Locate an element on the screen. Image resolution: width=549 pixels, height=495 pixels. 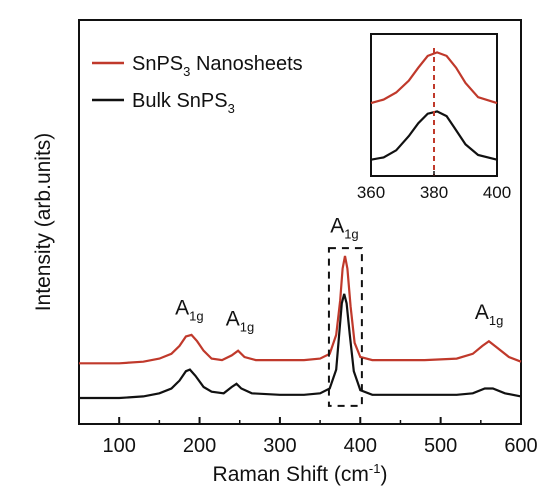
inset-line-nanosheets is located at coordinates (434, 78).